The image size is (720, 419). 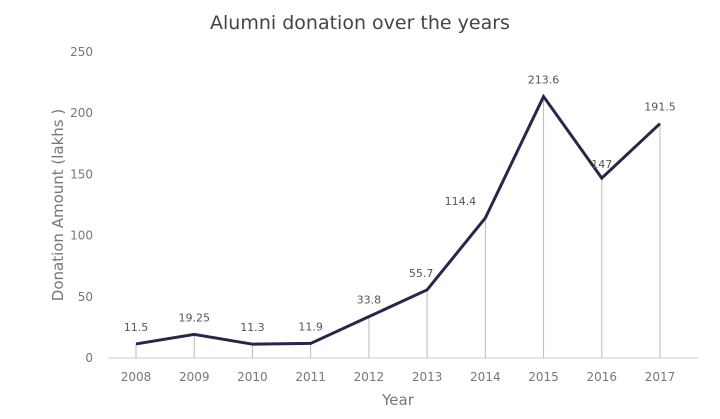 I want to click on x-tick-label: 2016, so click(x=602, y=377).